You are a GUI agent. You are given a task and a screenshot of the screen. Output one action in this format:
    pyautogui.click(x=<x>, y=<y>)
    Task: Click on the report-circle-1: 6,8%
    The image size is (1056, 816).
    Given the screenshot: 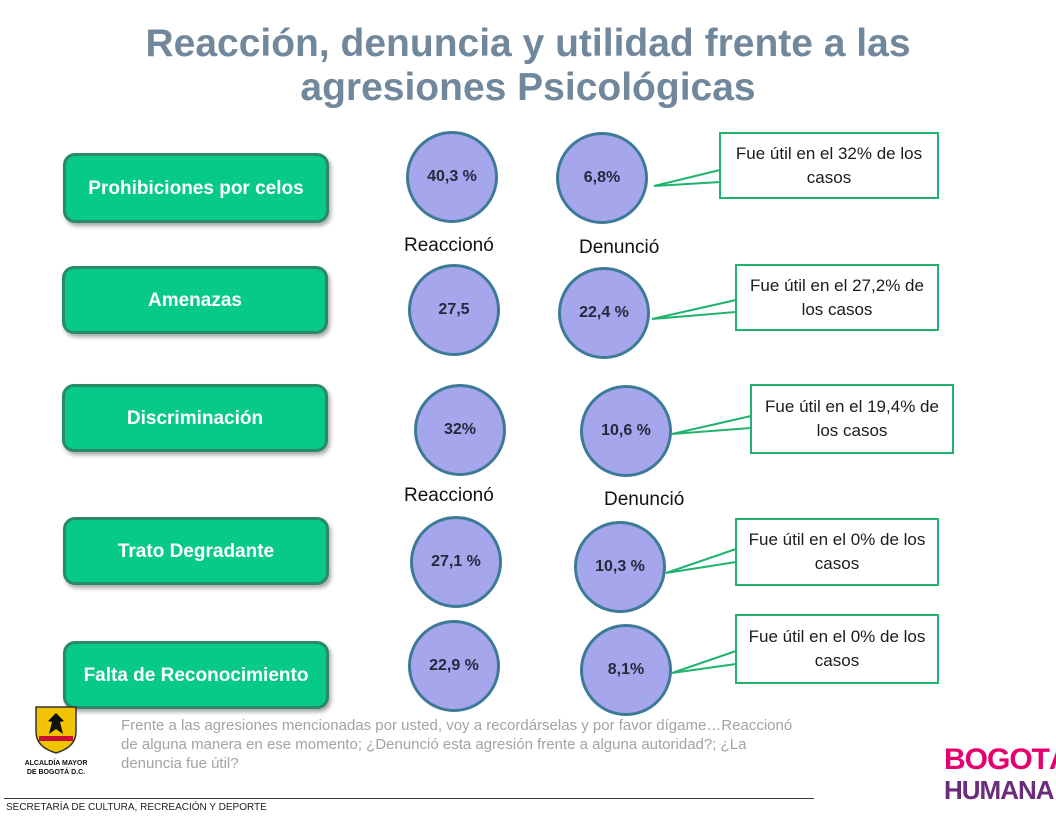 What is the action you would take?
    pyautogui.click(x=602, y=178)
    